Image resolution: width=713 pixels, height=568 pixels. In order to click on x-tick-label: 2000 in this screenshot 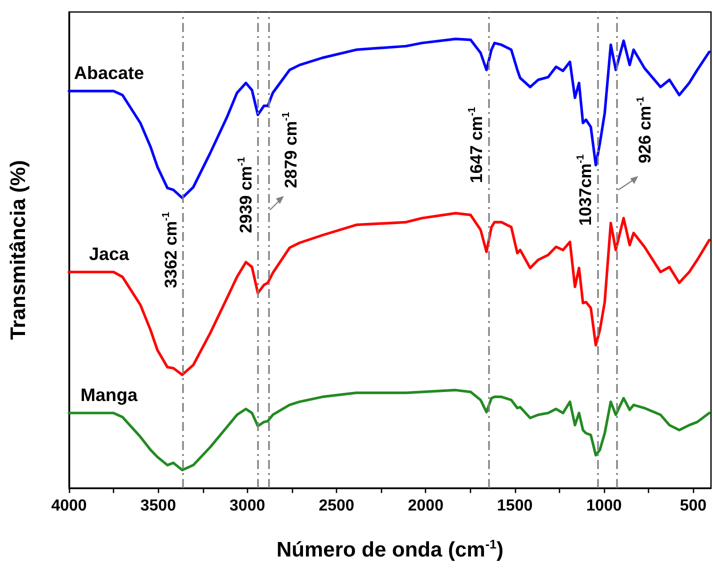, I will do `click(426, 506)`.